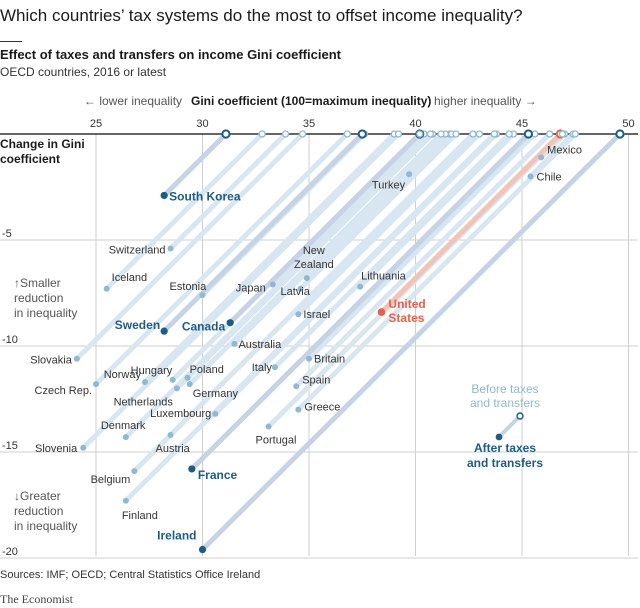 Image resolution: width=640 pixels, height=608 pixels. Describe the element at coordinates (276, 441) in the screenshot. I see `country-label-29: Portugal` at that location.